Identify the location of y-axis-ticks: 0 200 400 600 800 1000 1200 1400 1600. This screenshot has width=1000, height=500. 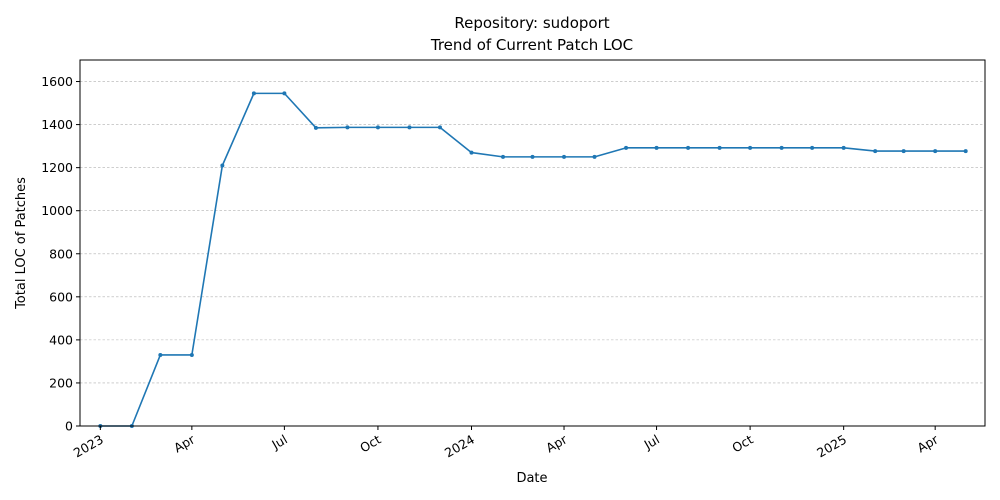
(60, 254).